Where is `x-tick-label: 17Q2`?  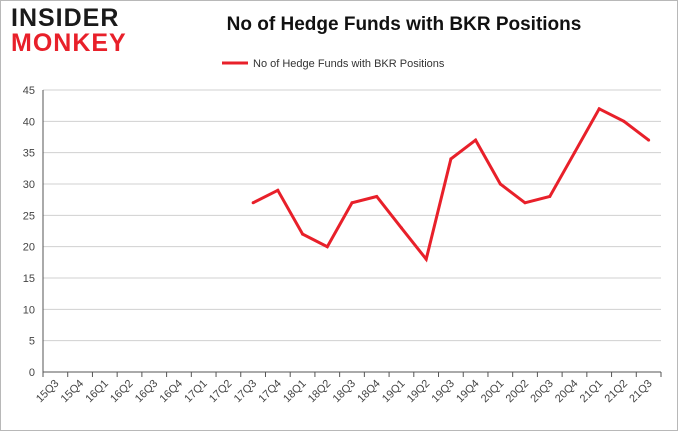 x-tick-label: 17Q2 is located at coordinates (221, 392).